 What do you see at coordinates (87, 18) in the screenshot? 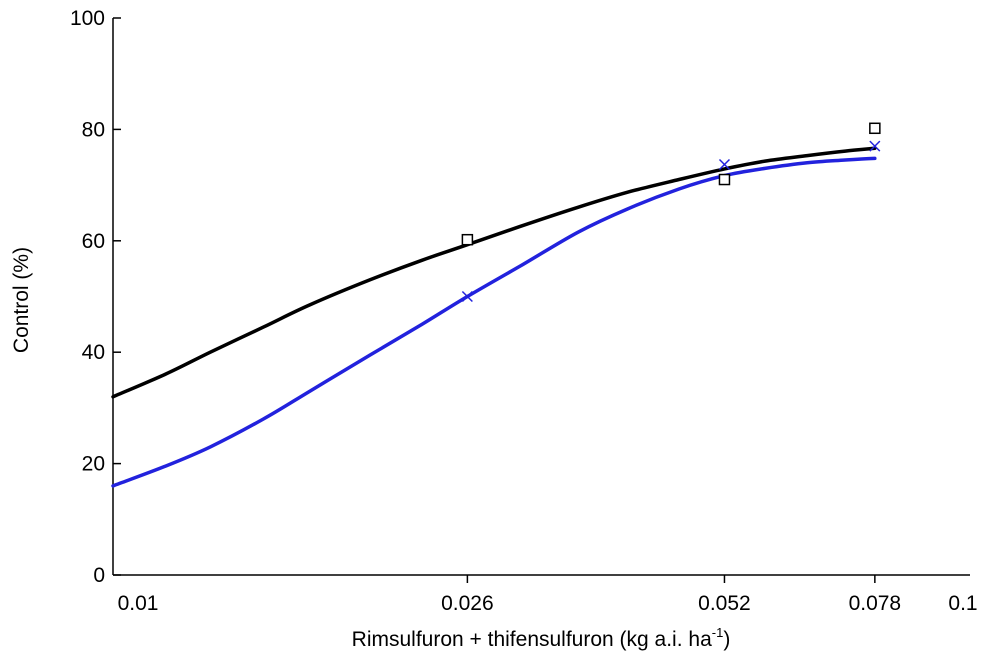
I see `y-tick-label: 100` at bounding box center [87, 18].